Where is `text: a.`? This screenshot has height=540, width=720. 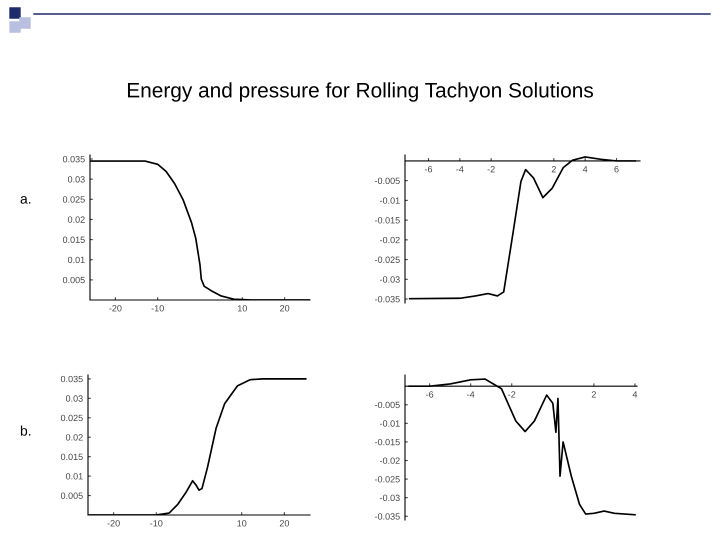
text: a. is located at coordinates (25, 200).